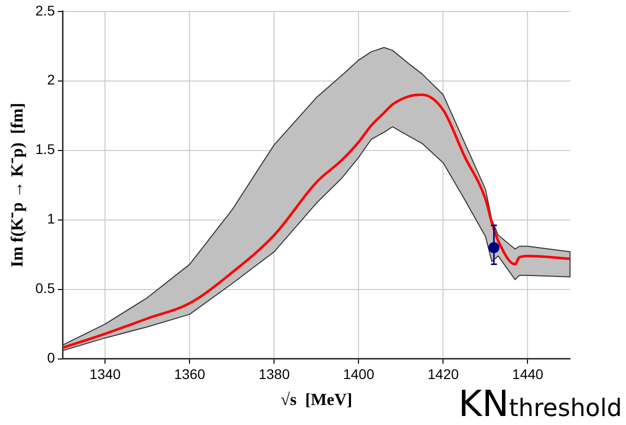 Image resolution: width=626 pixels, height=425 pixels. Describe the element at coordinates (51, 80) in the screenshot. I see `y-tick-label: 2` at that location.